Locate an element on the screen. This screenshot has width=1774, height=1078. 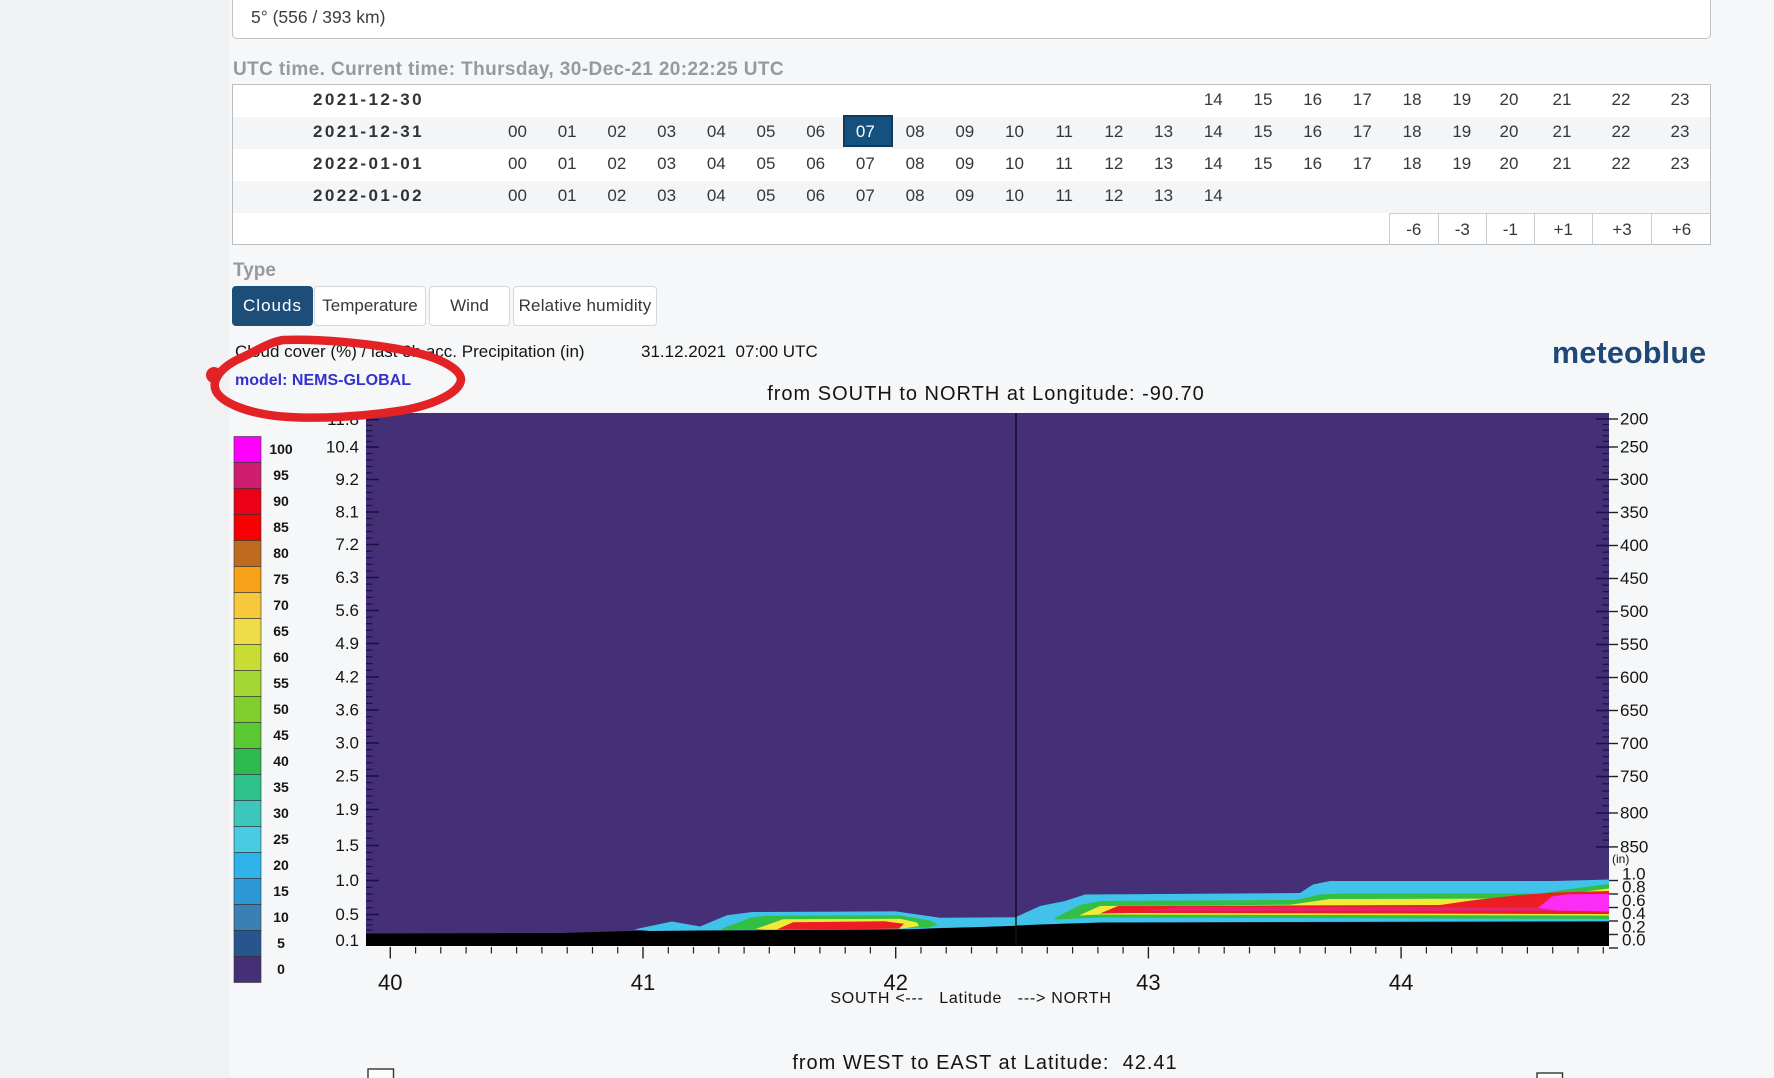
svg-text: 95 is located at coordinates (281, 475).